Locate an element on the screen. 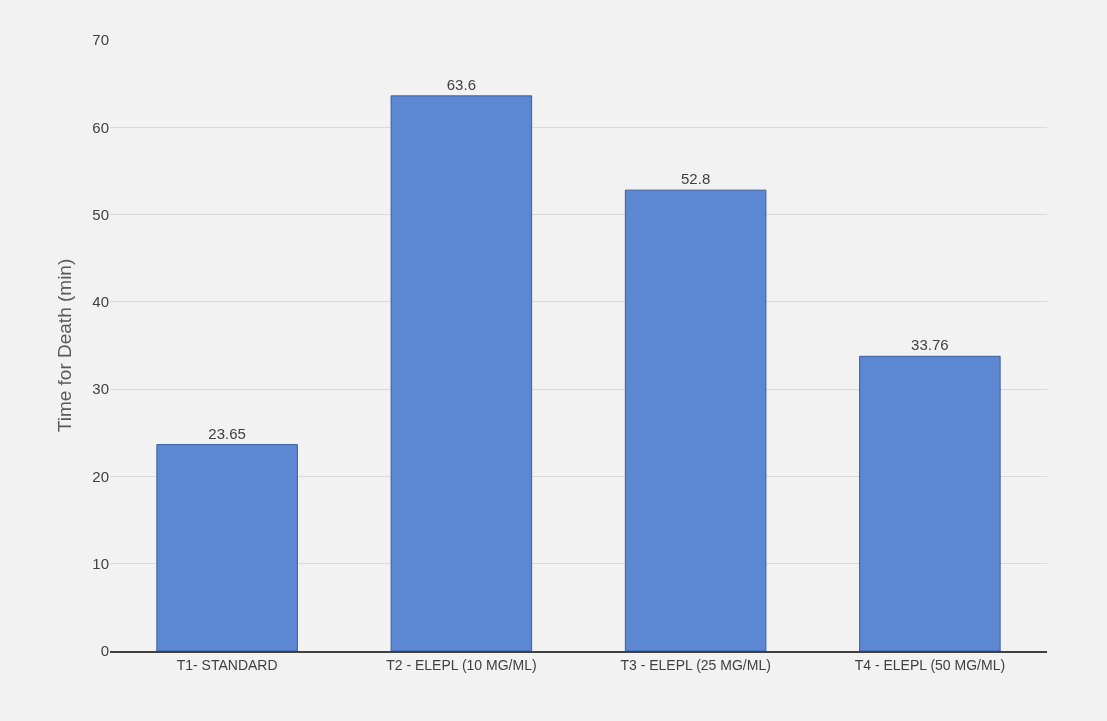 Image resolution: width=1107 pixels, height=721 pixels. x-tick-label: T3 - ELEPL (25 MG/ML) is located at coordinates (695, 664).